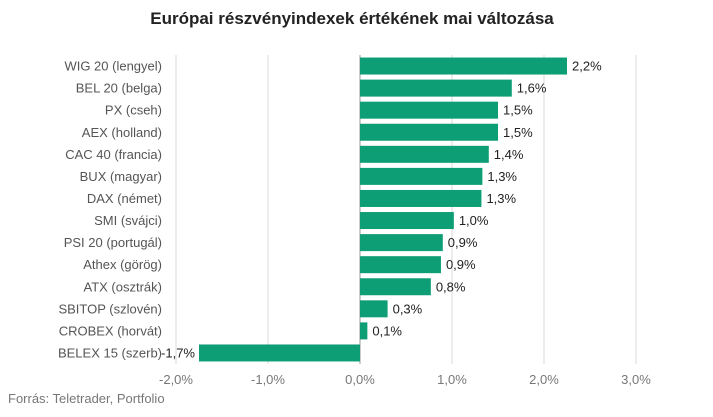 This screenshot has width=713, height=417. What do you see at coordinates (268, 379) in the screenshot?
I see `x-tick-label: -1,0%` at bounding box center [268, 379].